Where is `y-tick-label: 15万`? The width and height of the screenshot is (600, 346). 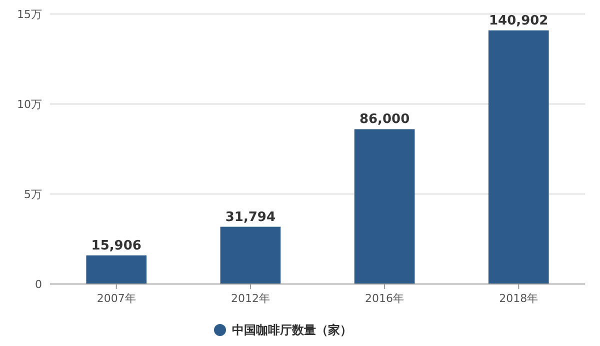 y-tick-label: 15万 is located at coordinates (29, 14).